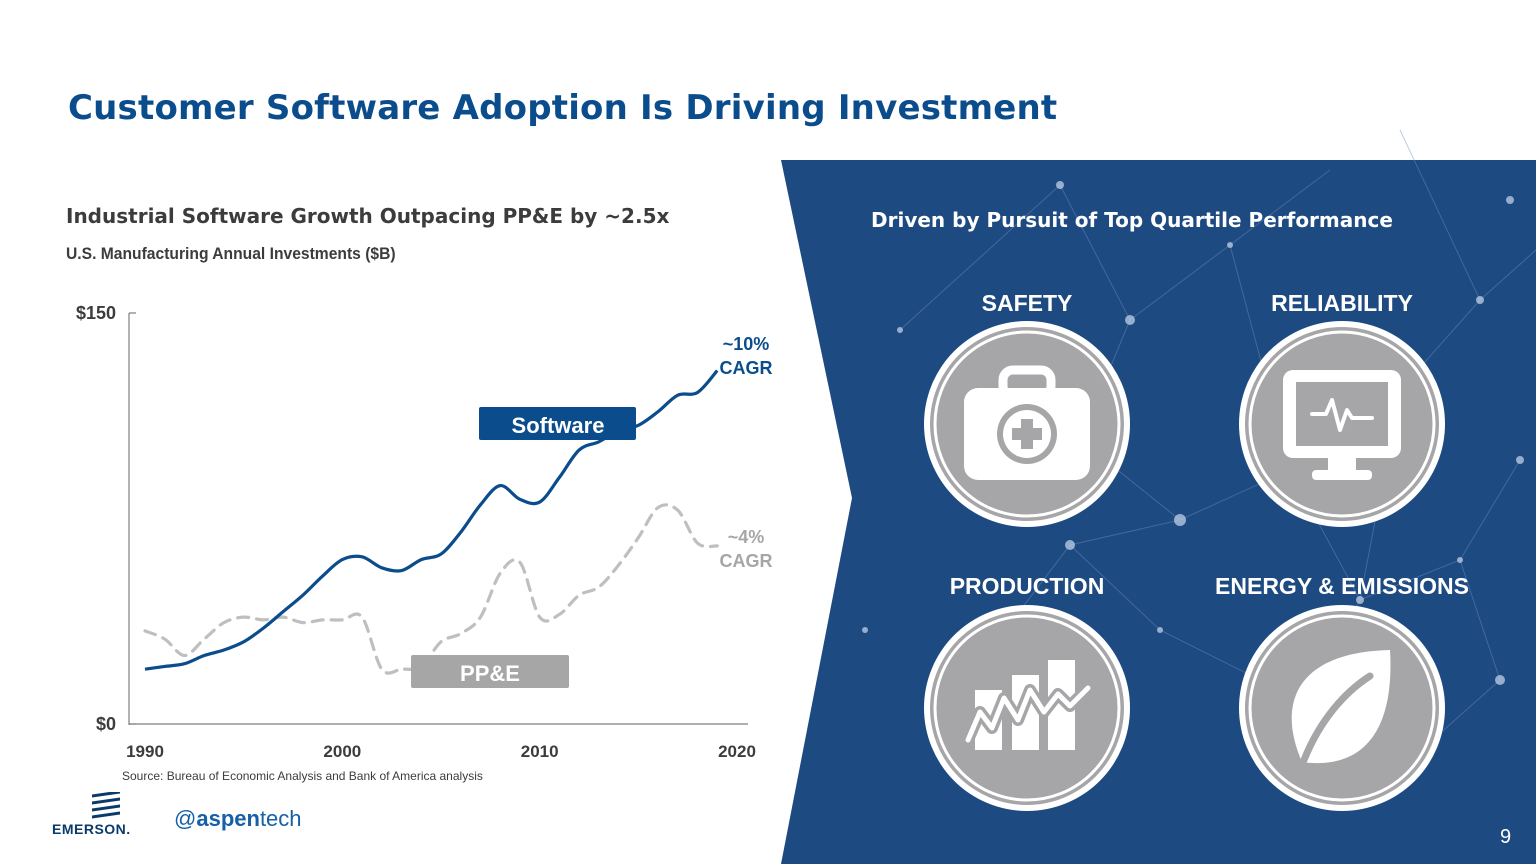  I want to click on production-circle, so click(1027, 708).